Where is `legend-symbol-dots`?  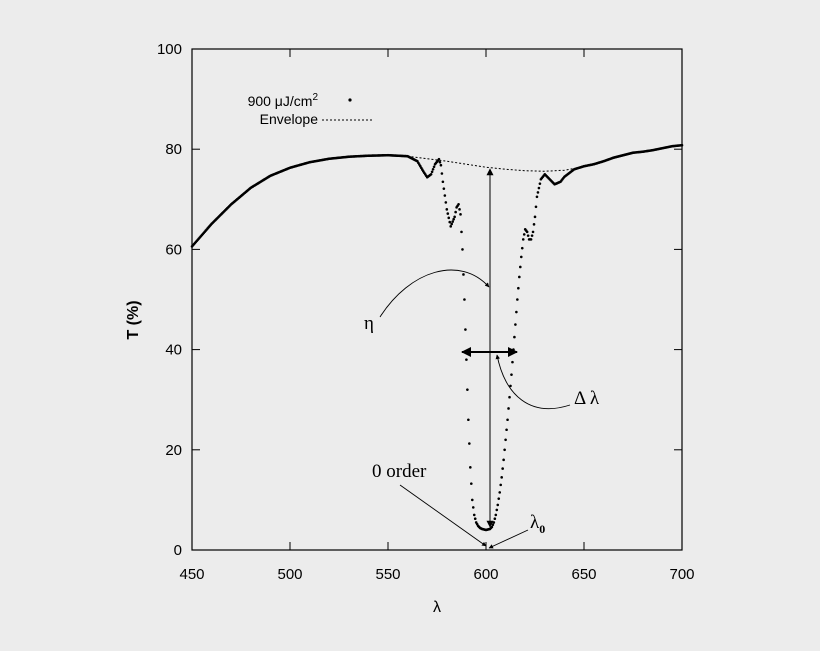
legend-symbol-dots is located at coordinates (350, 100).